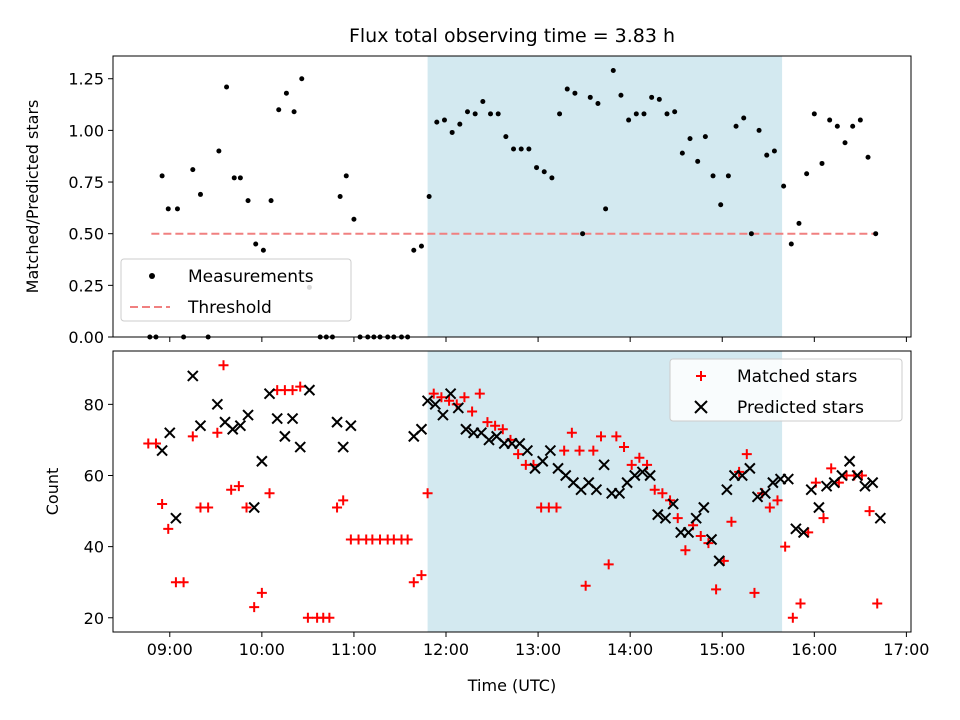 Image resolution: width=960 pixels, height=720 pixels. I want to click on legend-item: Matched stars, so click(776, 377).